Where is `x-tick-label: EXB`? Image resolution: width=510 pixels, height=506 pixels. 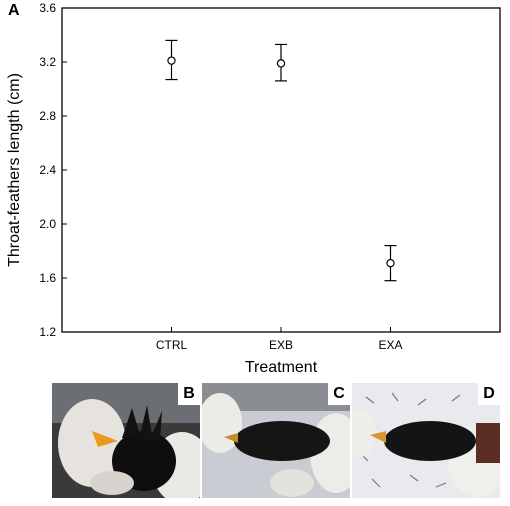
x-tick-label: EXB is located at coordinates (281, 345).